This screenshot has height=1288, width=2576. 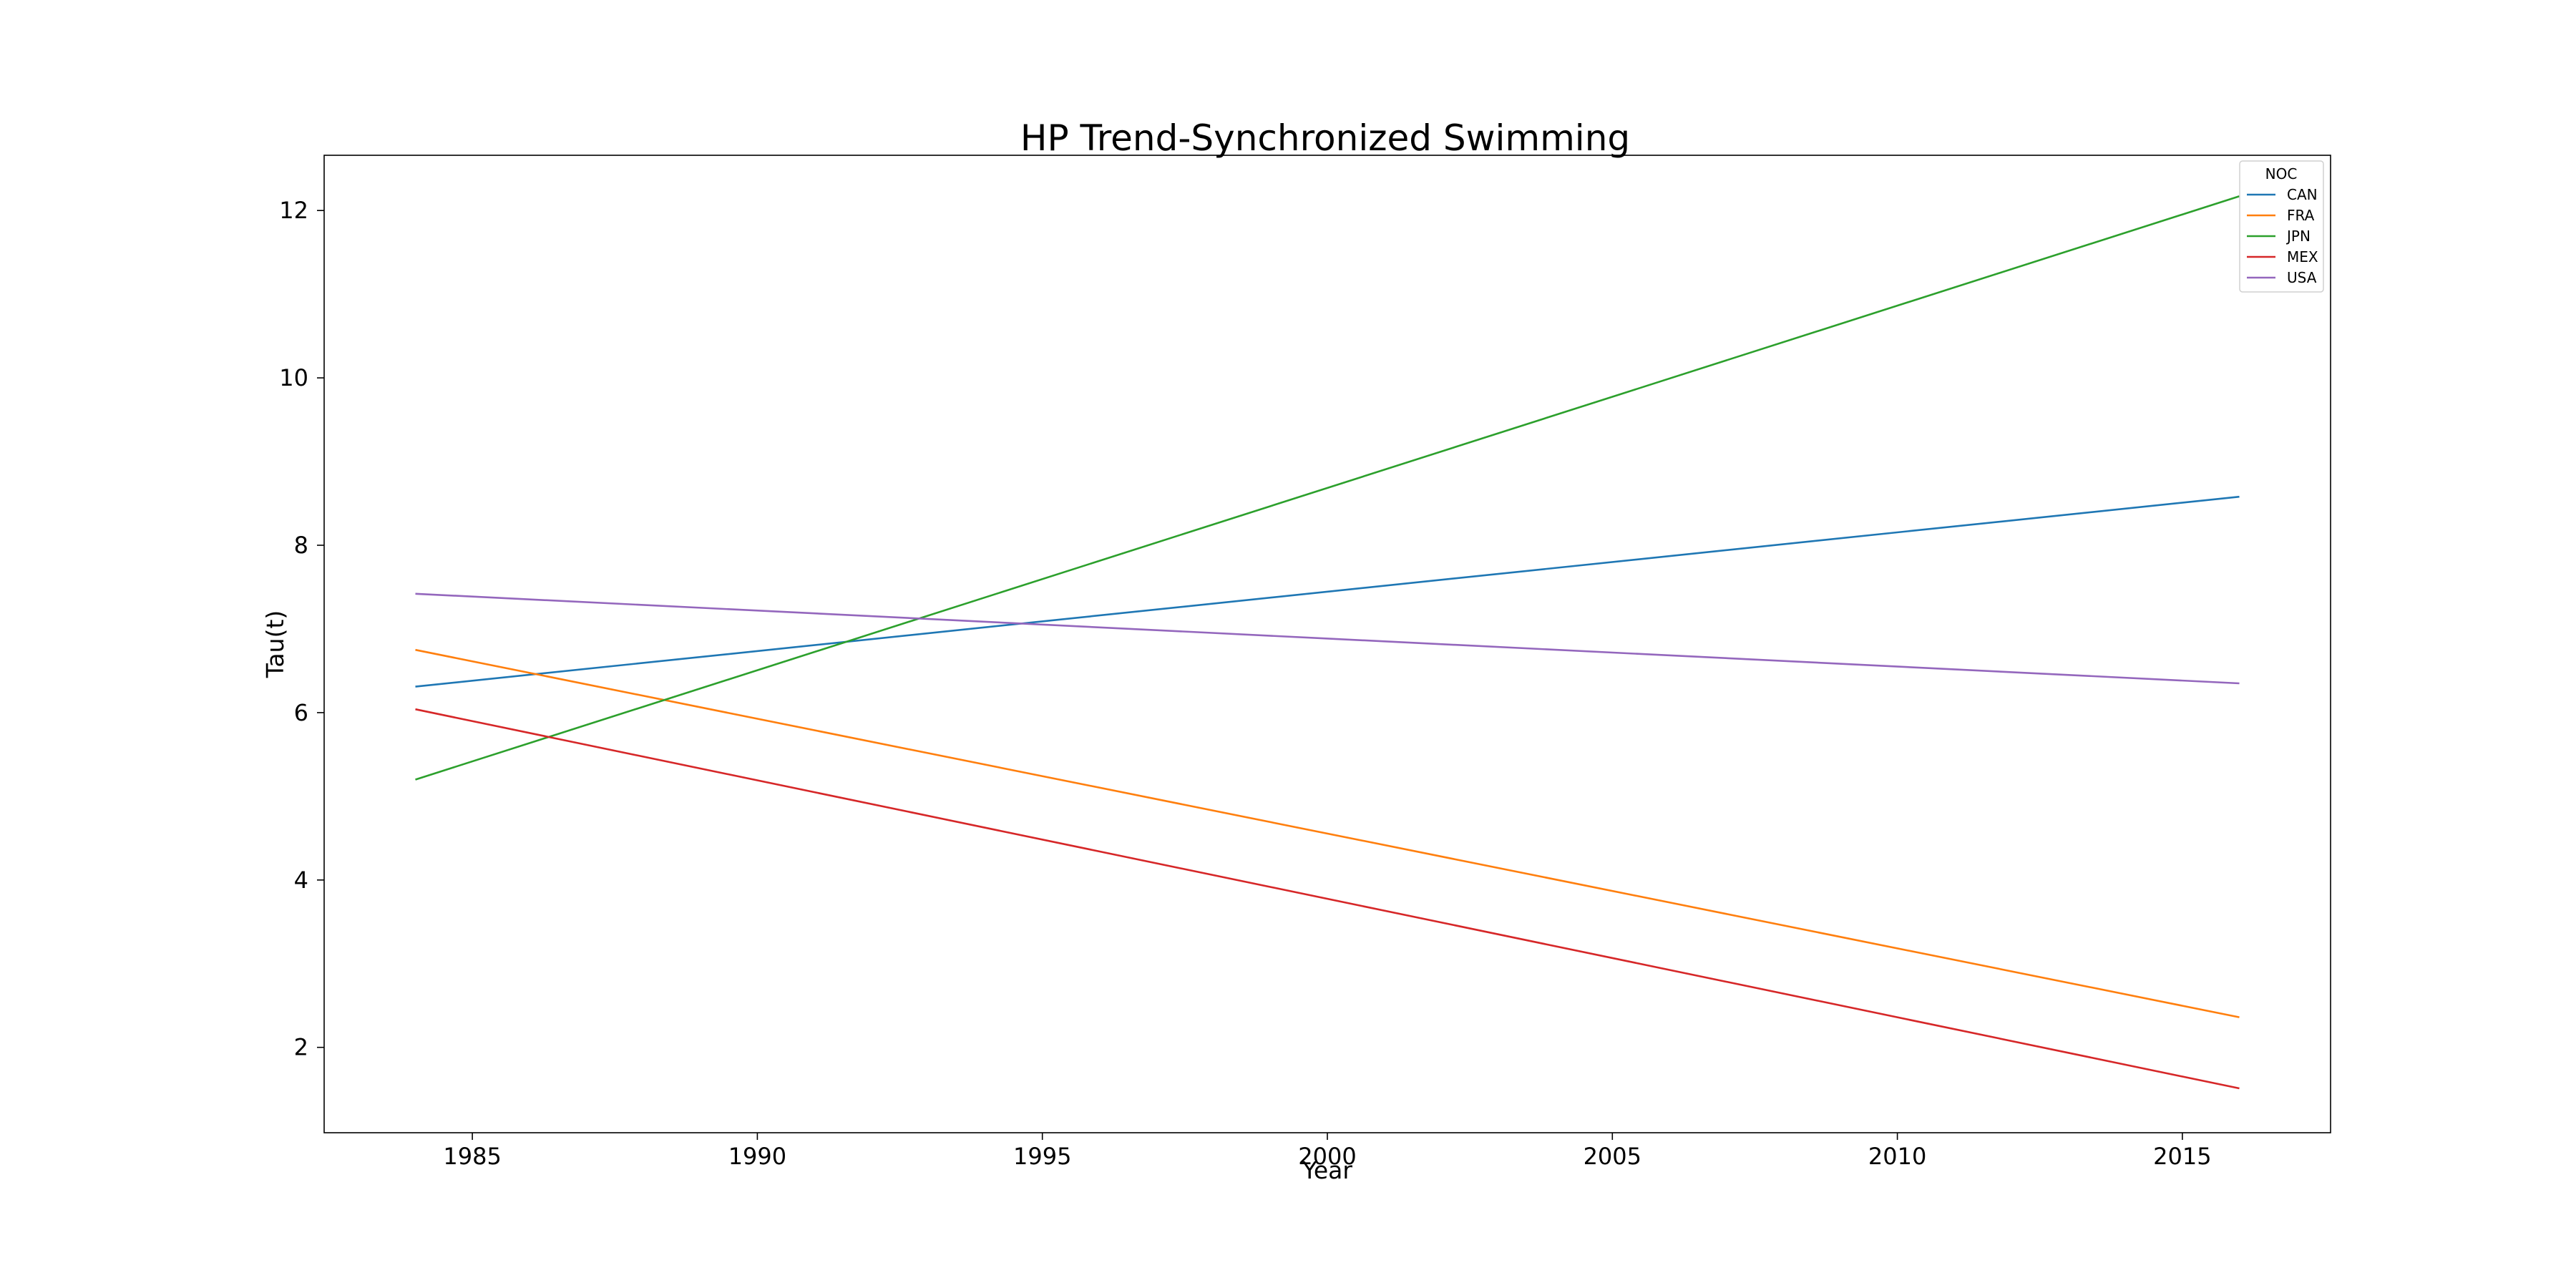 What do you see at coordinates (2298, 236) in the screenshot?
I see `legend-label-jpn: JPN` at bounding box center [2298, 236].